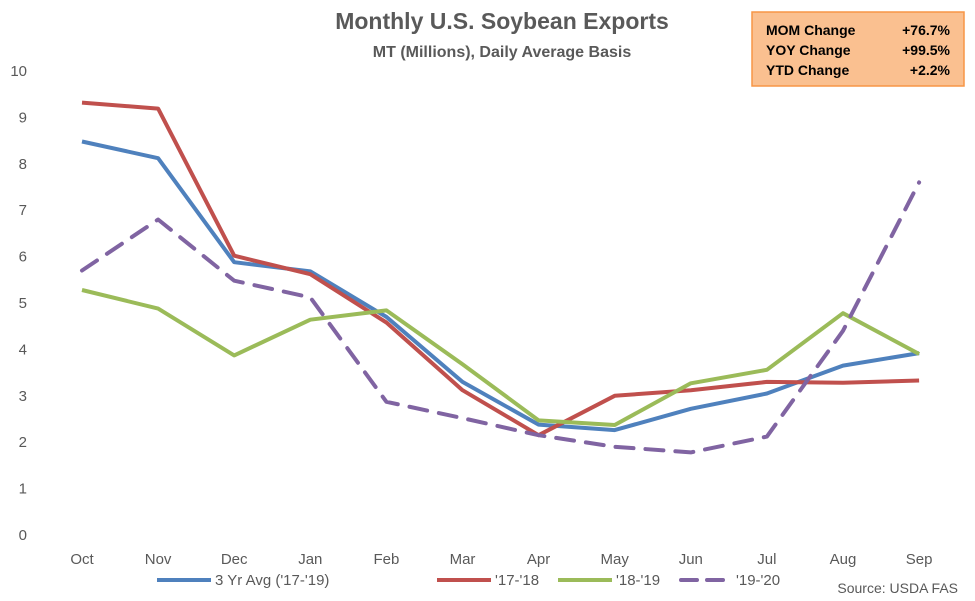 This screenshot has width=975, height=601. I want to click on x-tick-label: Jul, so click(766, 559).